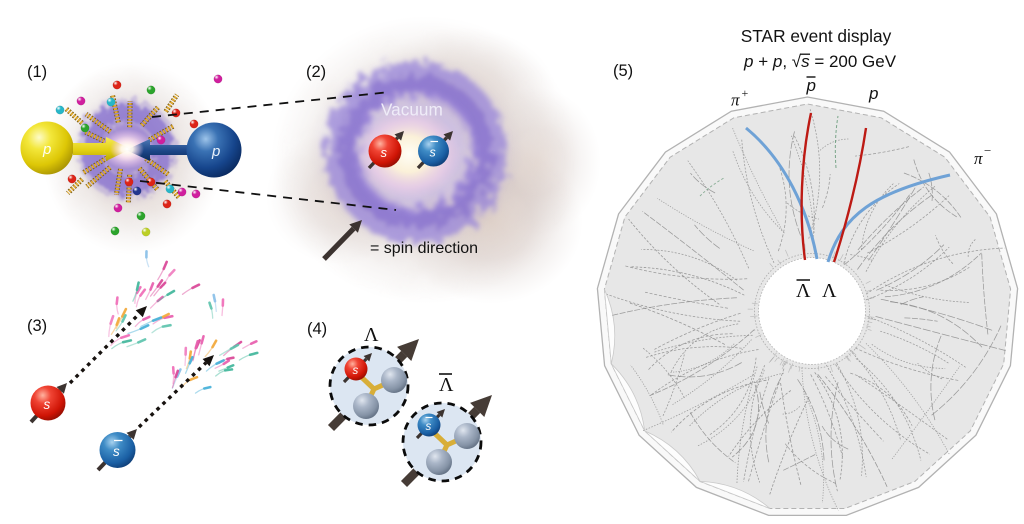 This screenshot has height=524, width=1024. What do you see at coordinates (37, 72) in the screenshot?
I see `svg-text: (1)` at bounding box center [37, 72].